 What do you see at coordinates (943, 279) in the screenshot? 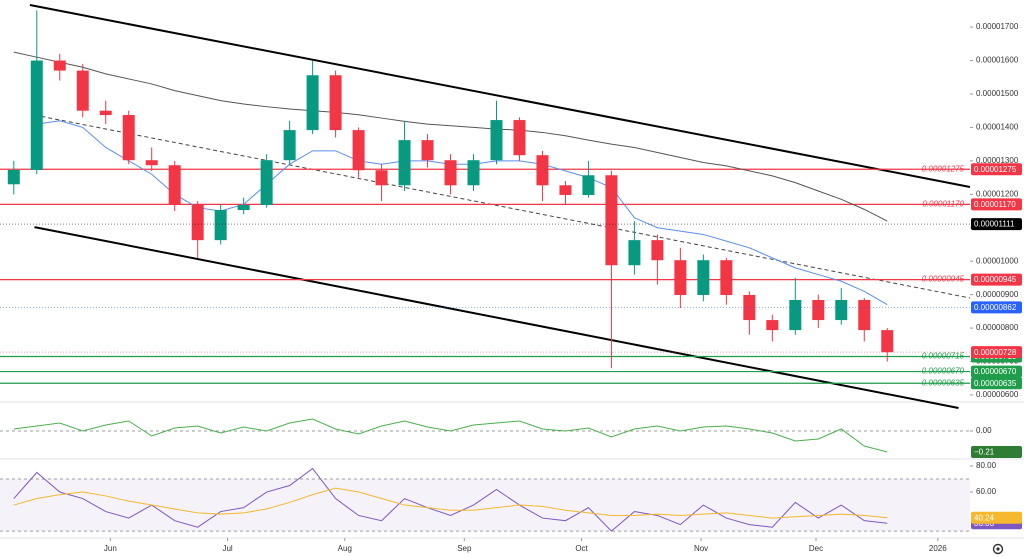
I see `level-label: 0.00000945` at bounding box center [943, 279].